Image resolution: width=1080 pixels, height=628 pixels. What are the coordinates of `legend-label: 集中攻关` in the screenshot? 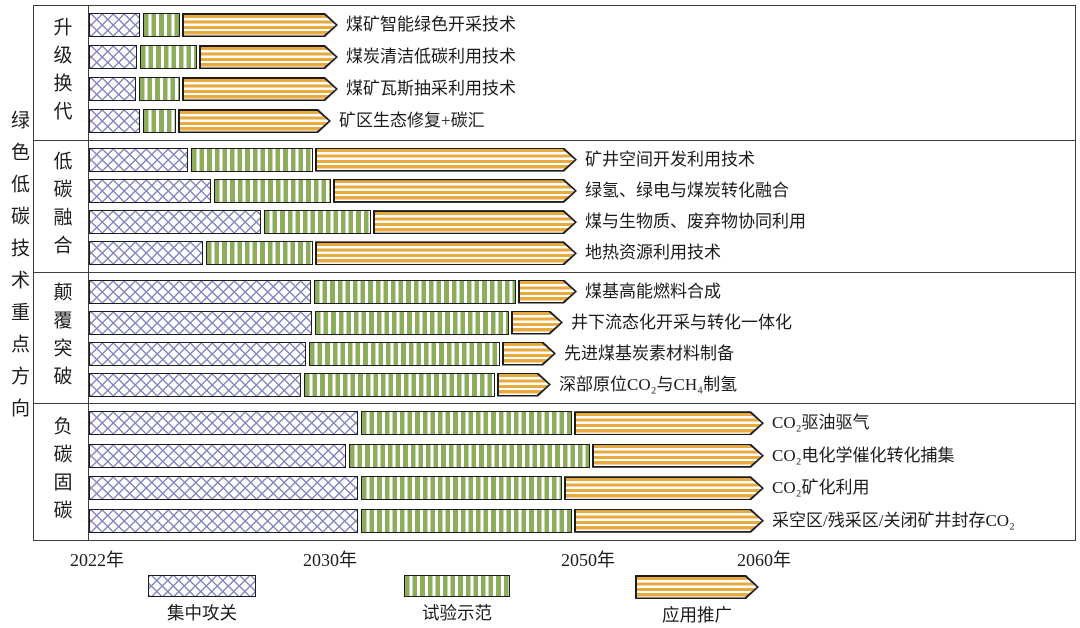 It's located at (202, 613).